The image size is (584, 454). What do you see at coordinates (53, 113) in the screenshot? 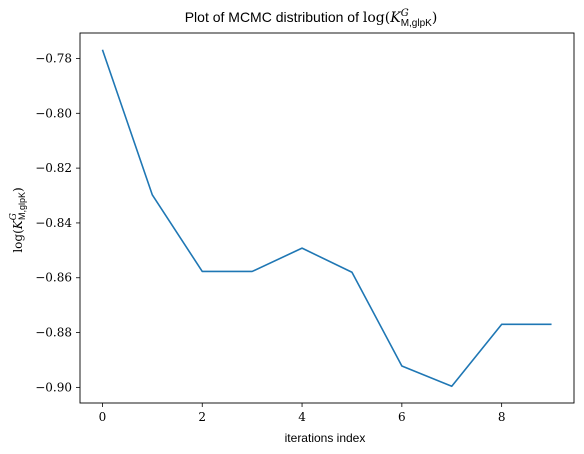
I see `y-tick-label: −0.80` at bounding box center [53, 113].